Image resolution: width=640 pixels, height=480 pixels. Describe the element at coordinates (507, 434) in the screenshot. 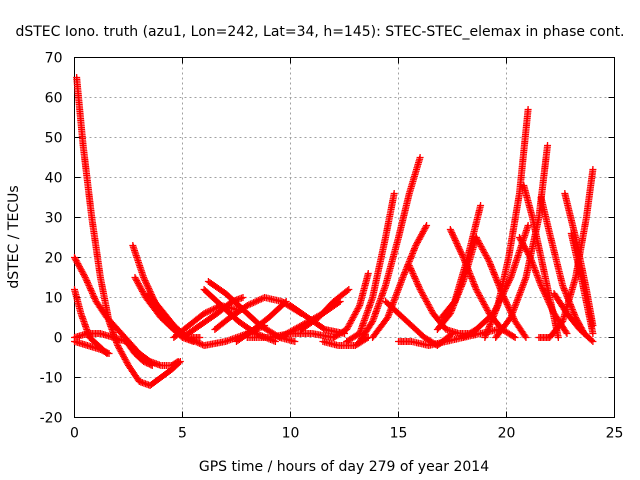

I see `x-tick-label: 20` at that location.